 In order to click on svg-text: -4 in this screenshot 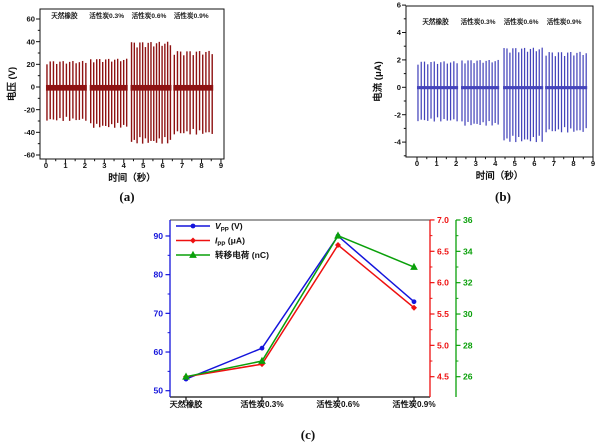, I will do `click(398, 142)`.